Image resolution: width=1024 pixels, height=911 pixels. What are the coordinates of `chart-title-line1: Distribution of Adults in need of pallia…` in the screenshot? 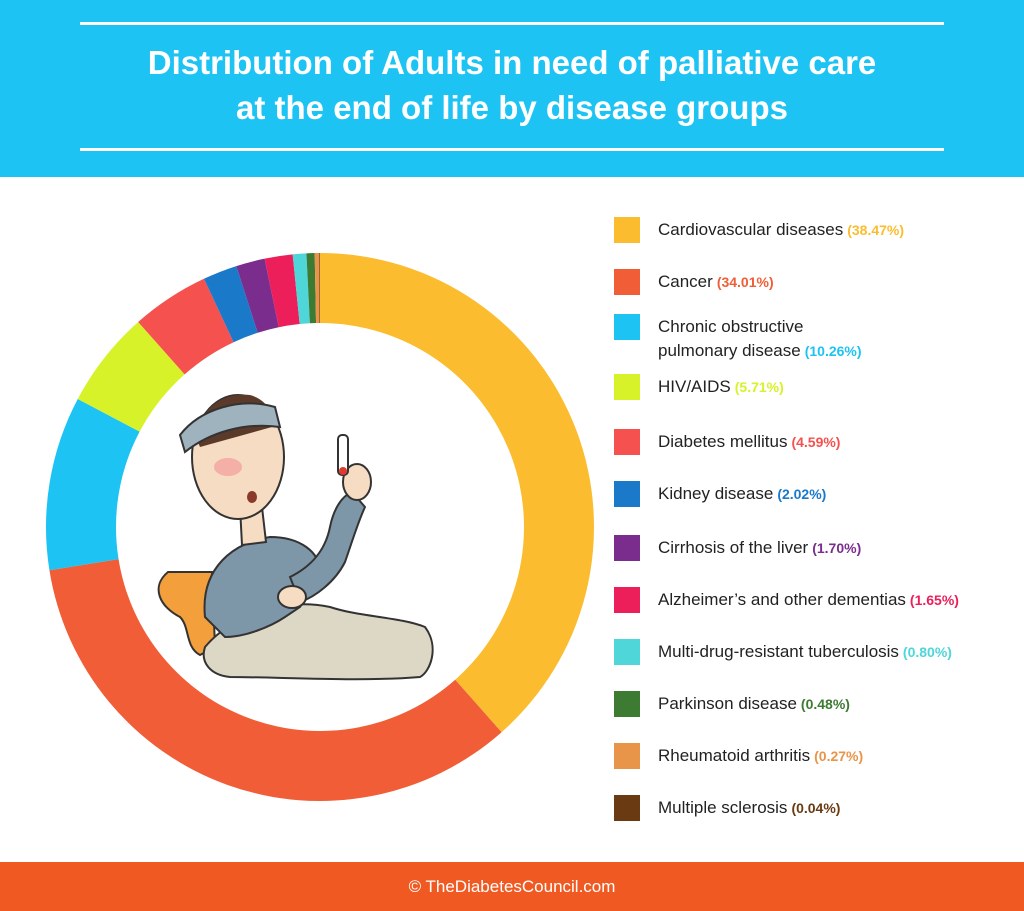 It's located at (512, 62).